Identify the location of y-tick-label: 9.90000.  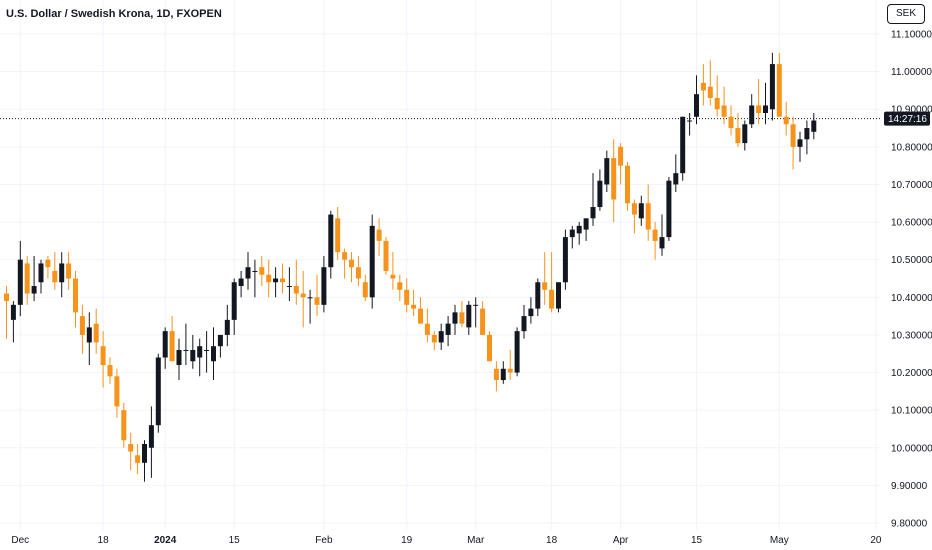
(909, 486).